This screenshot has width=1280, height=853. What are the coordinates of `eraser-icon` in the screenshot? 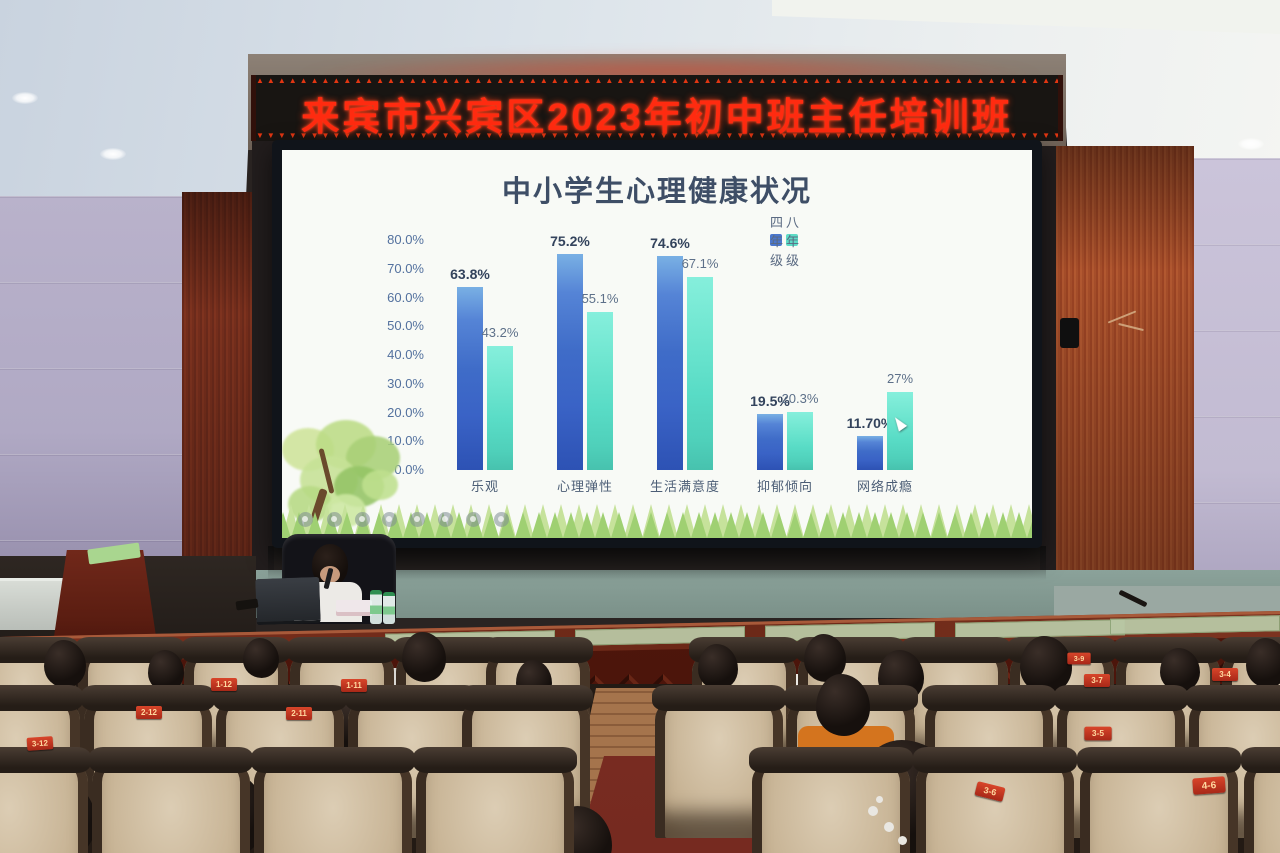 It's located at (389, 519).